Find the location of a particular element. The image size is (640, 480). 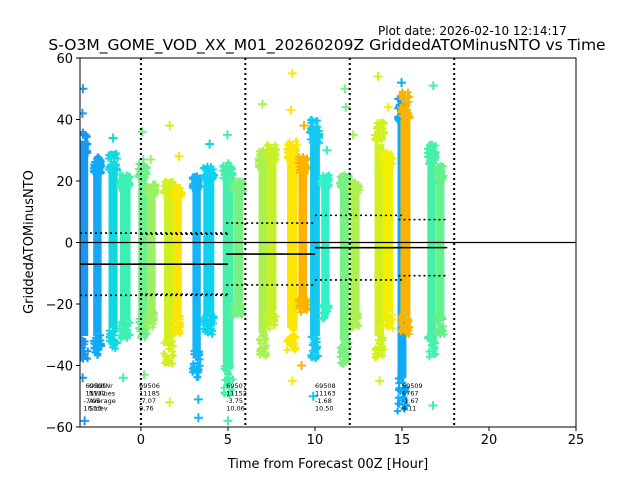

orbit-stat-value: 69505 is located at coordinates (95, 386).